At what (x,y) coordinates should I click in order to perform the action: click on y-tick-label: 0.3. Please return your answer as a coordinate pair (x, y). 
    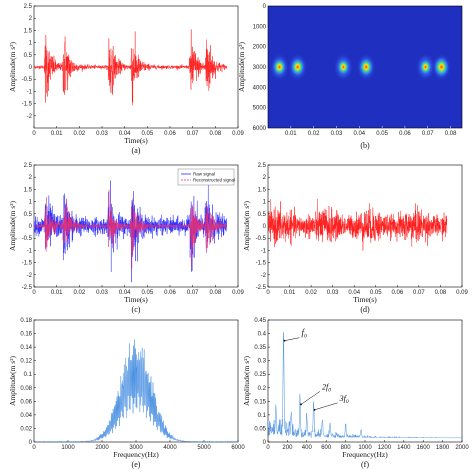
    Looking at the image, I should click on (262, 362).